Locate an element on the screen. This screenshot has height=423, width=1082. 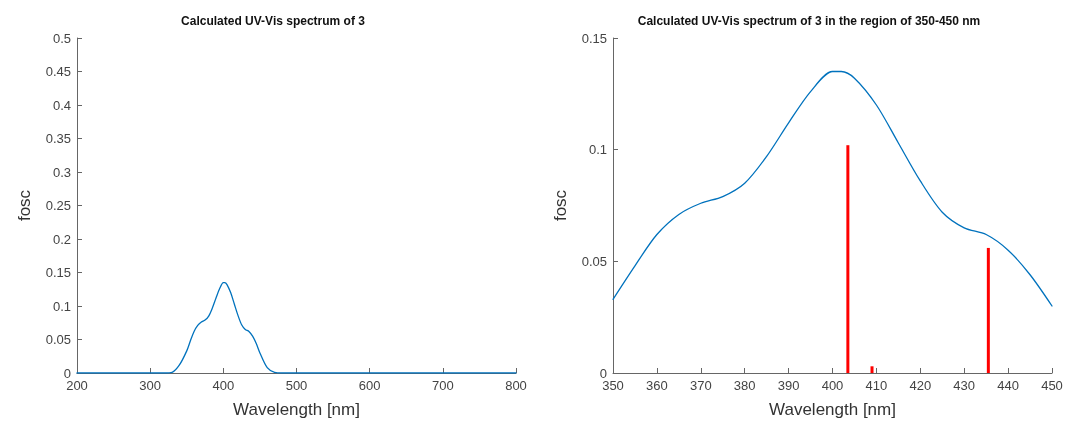
x-tick-label: 350 is located at coordinates (613, 385).